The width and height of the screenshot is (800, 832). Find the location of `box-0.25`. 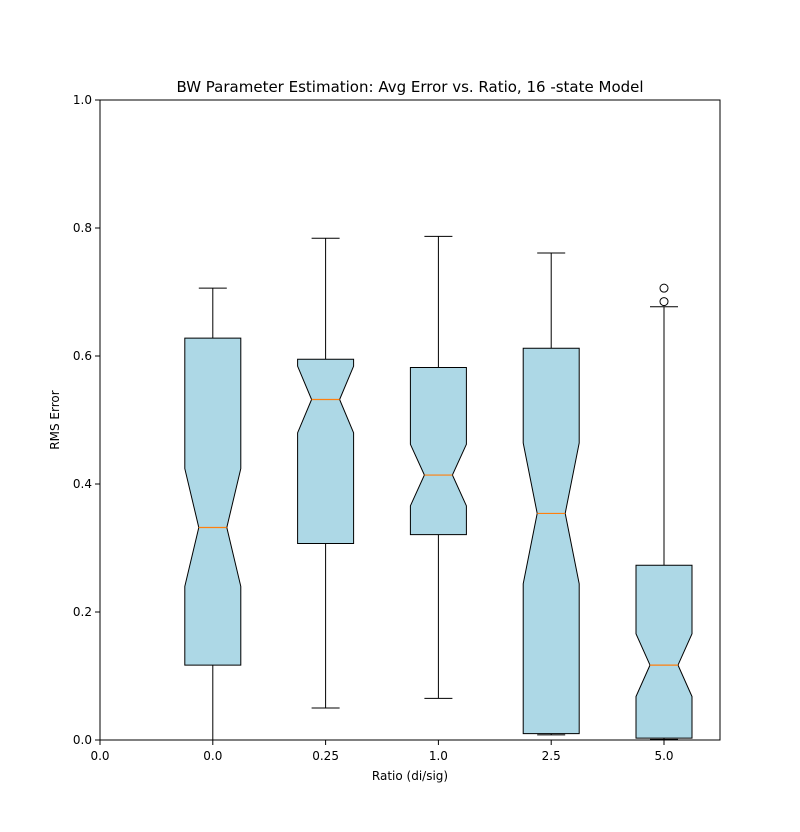

box-0.25 is located at coordinates (326, 473).